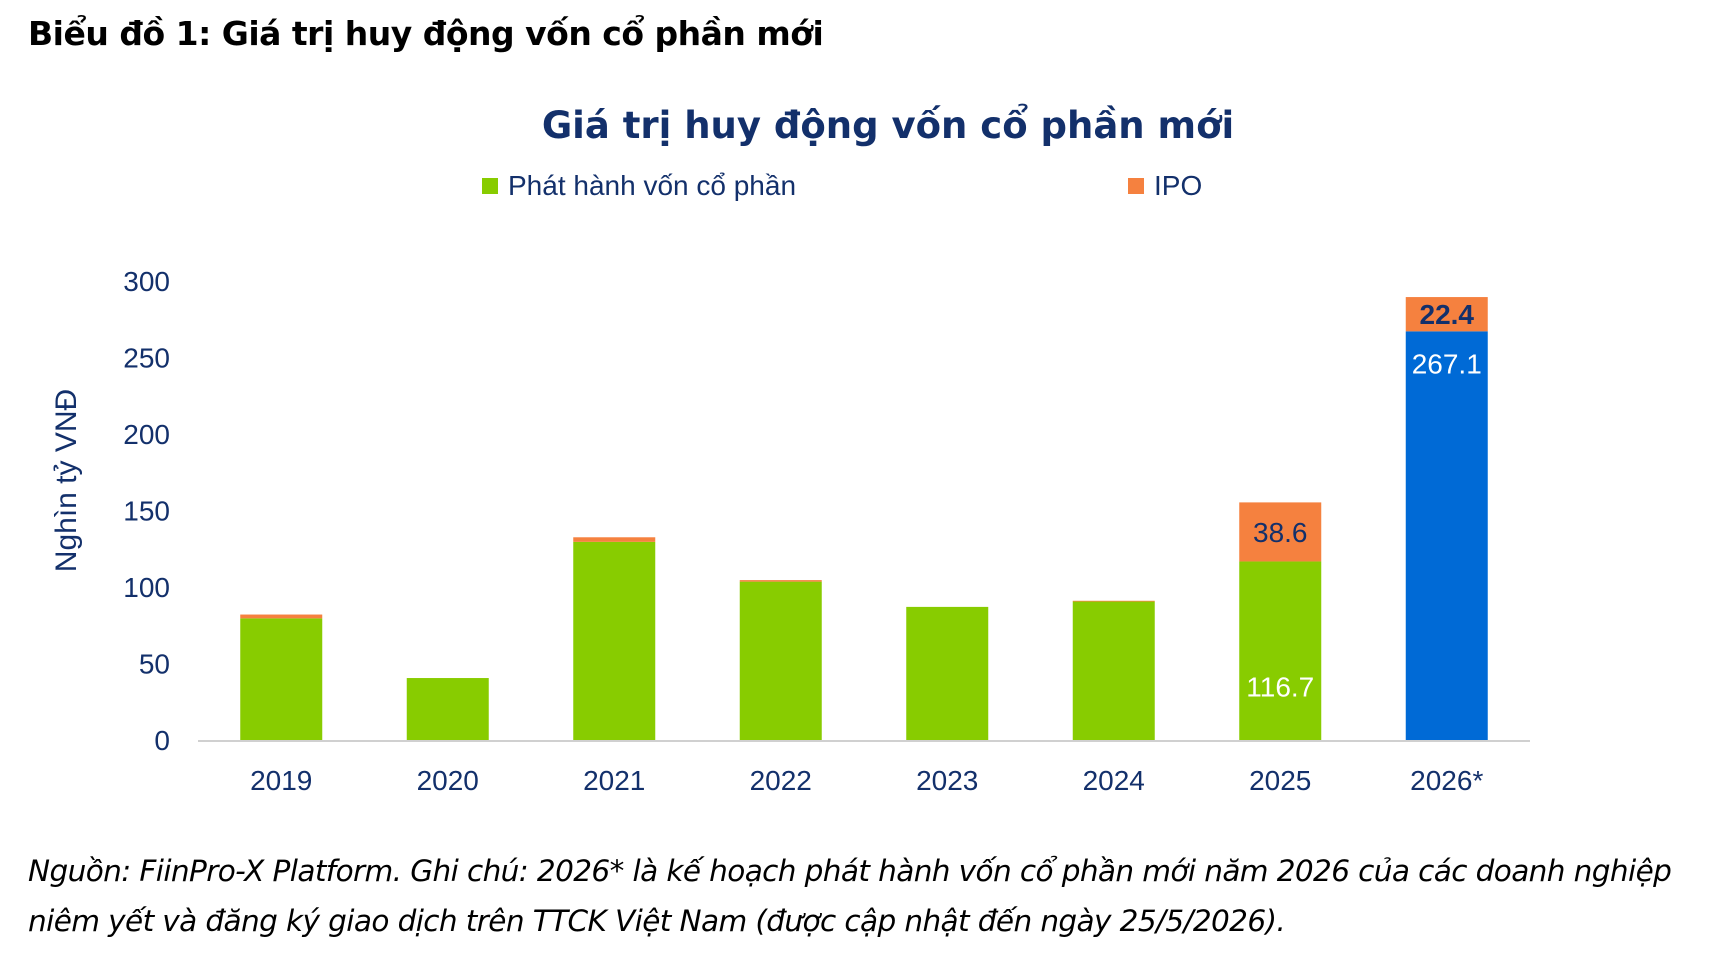  Describe the element at coordinates (1114, 780) in the screenshot. I see `x-tick-label: 2024` at that location.